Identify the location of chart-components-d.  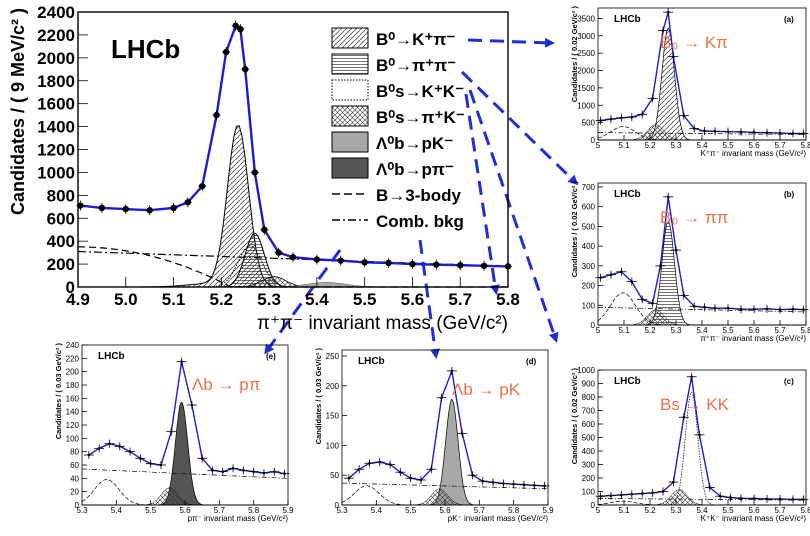
(445, 452).